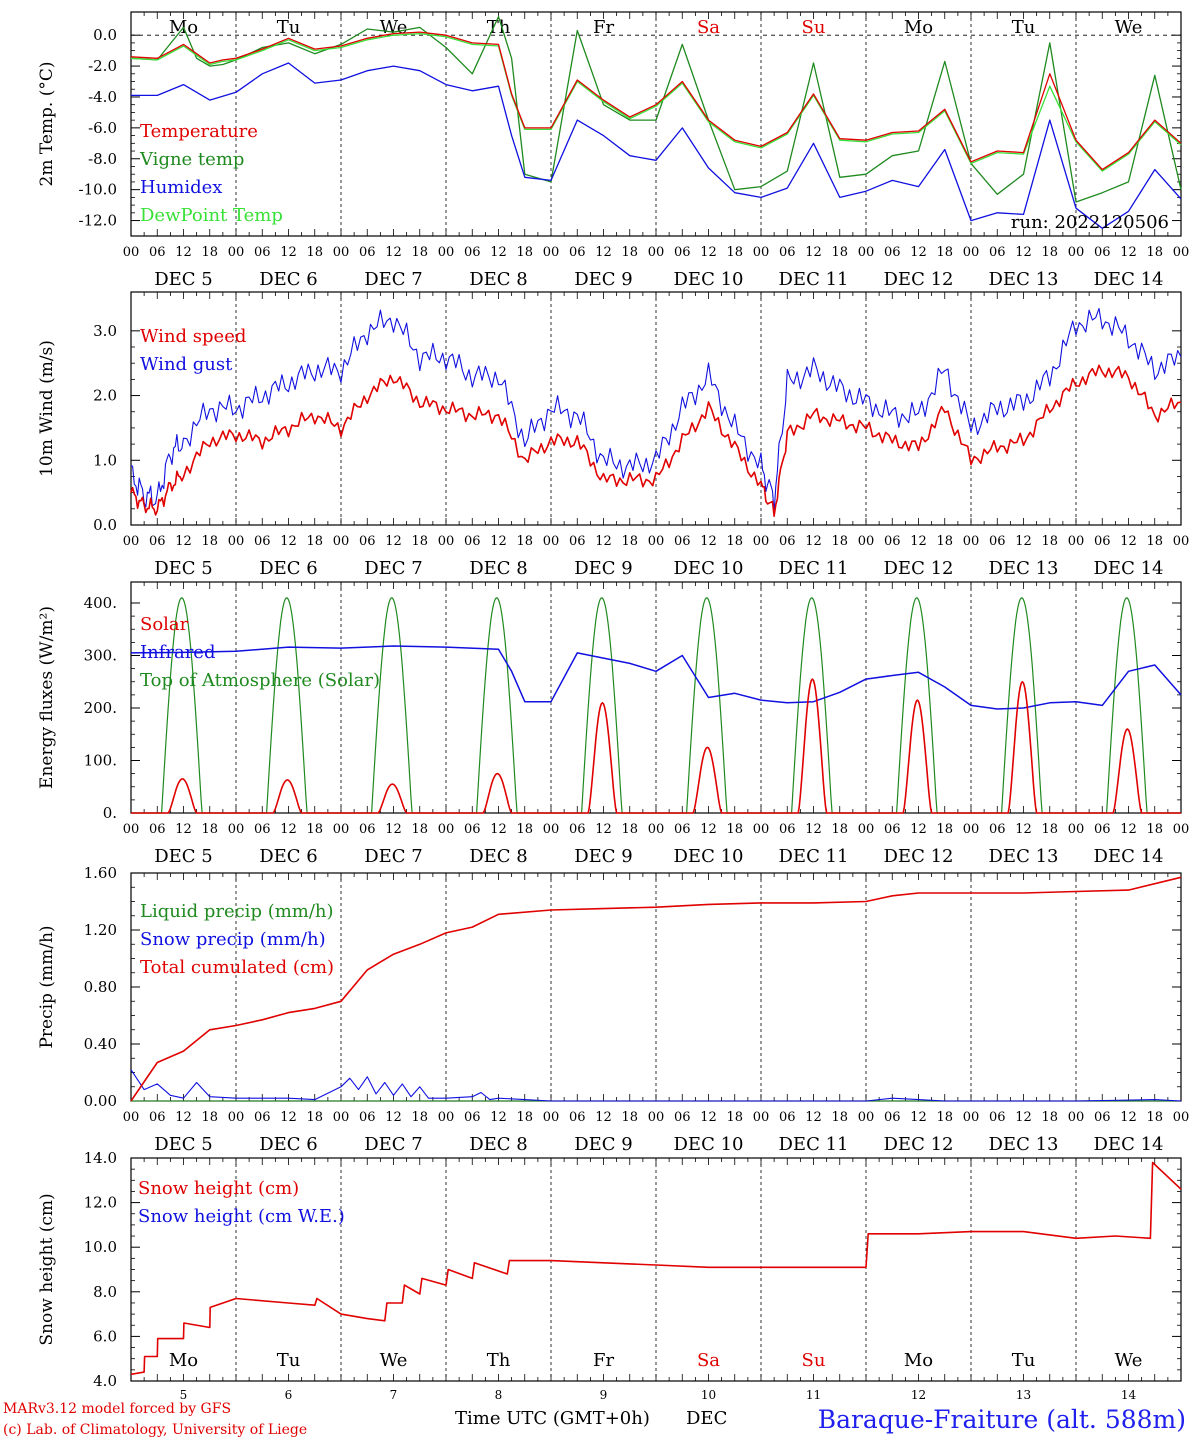  Describe the element at coordinates (100, 1101) in the screenshot. I see `y-tick-label: 0.00` at that location.